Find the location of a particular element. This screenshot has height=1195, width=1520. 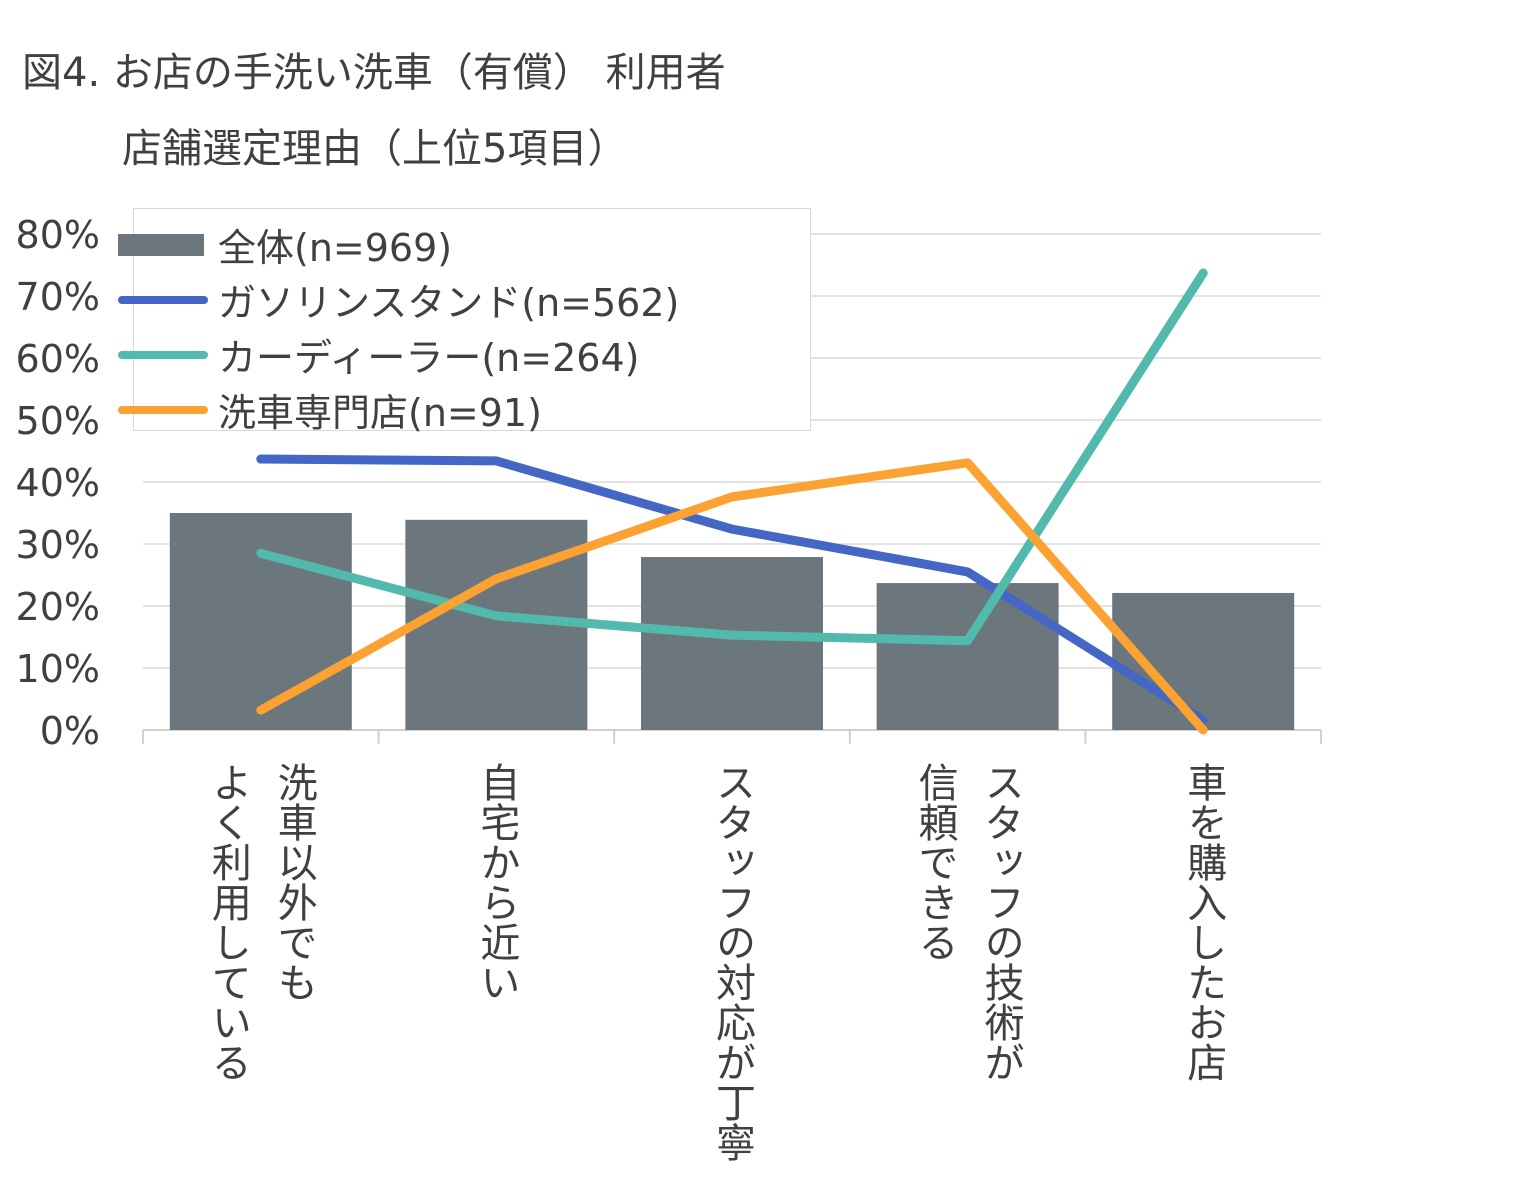

legend-label: カーディーラー(n=264) is located at coordinates (429, 358).